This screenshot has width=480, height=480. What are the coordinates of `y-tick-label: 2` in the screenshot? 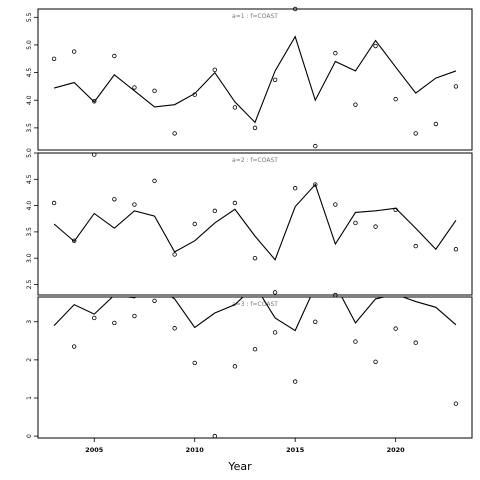 It's located at (29, 360).